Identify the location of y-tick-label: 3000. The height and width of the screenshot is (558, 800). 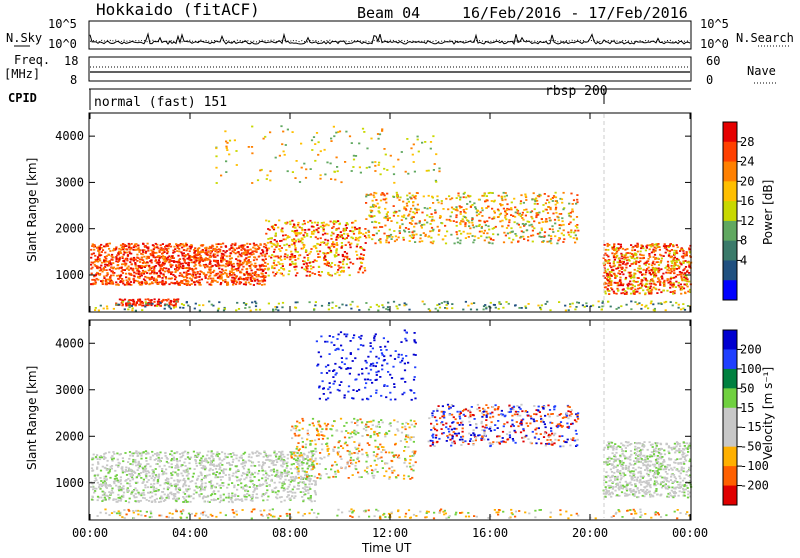
(69, 182).